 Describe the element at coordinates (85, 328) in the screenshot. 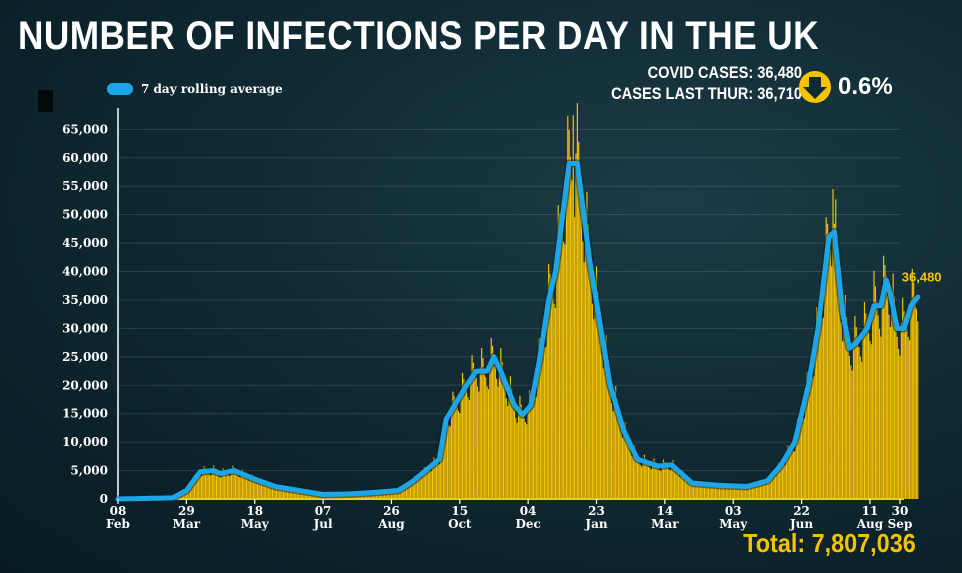

I see `y-tick-label: 30,000` at that location.